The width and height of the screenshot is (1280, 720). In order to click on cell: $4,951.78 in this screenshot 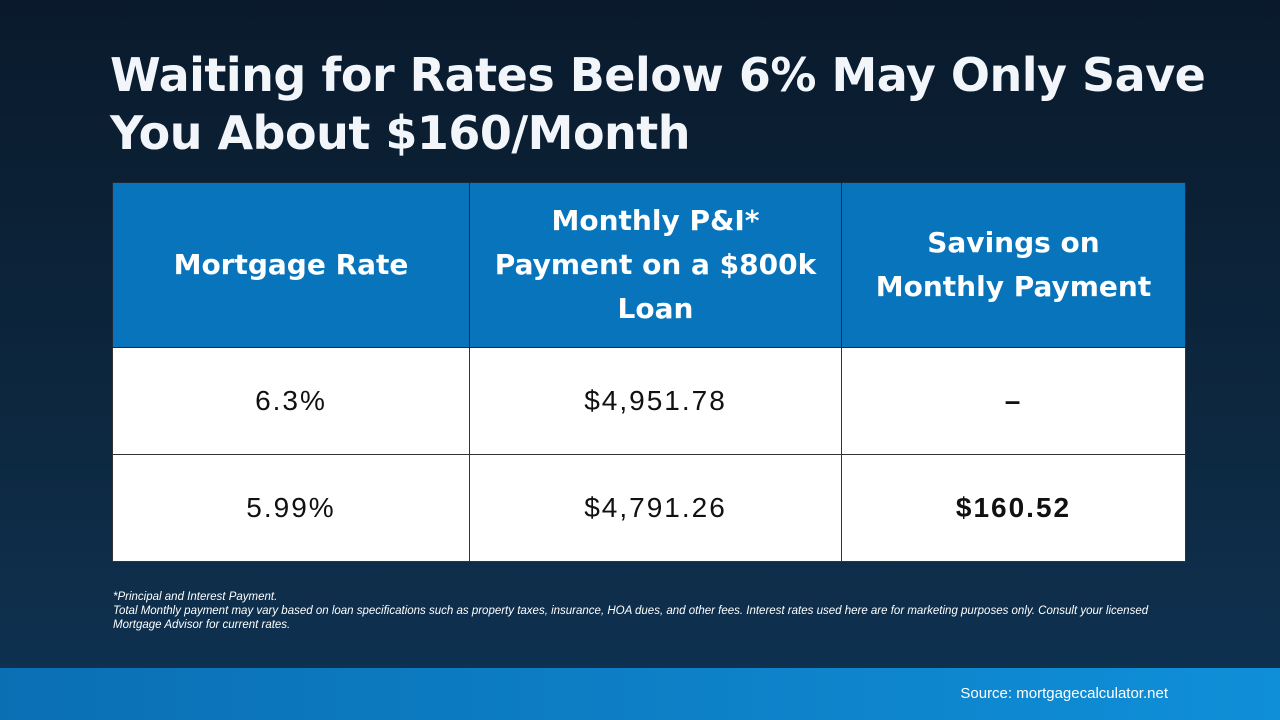, I will do `click(655, 401)`.